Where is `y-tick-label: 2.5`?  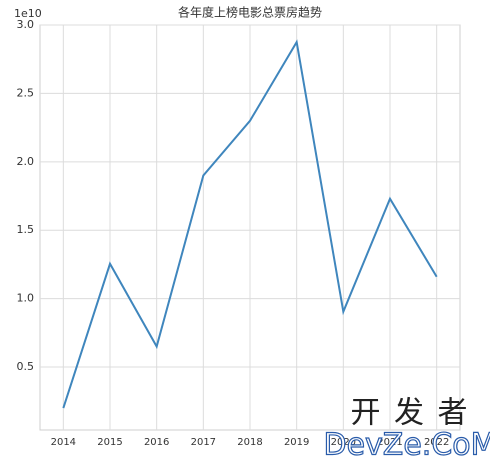
y-tick-label: 2.5 is located at coordinates (26, 92).